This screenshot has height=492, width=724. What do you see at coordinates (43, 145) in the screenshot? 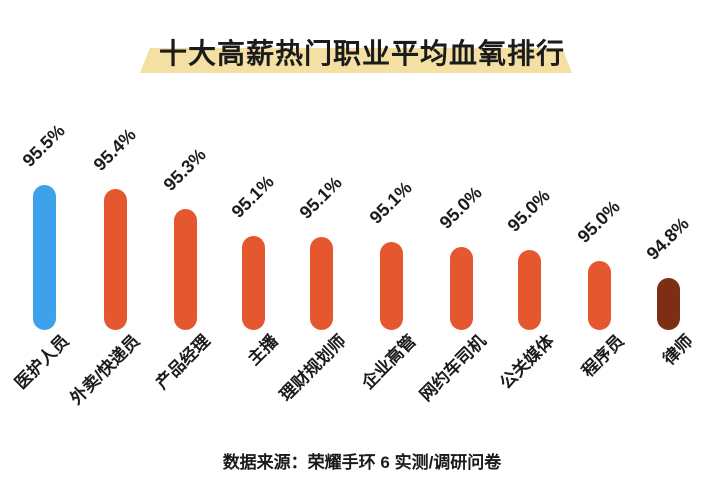
I see `bar-value-label: 95.5%` at bounding box center [43, 145].